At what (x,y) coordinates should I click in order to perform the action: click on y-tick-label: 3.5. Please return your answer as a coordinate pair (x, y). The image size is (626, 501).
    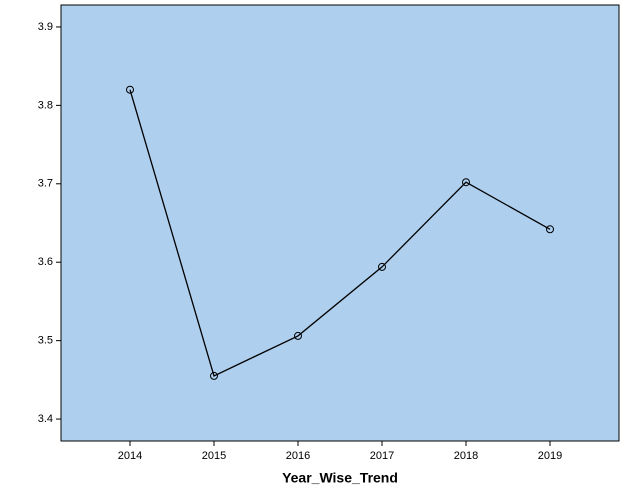
    Looking at the image, I should click on (45, 341).